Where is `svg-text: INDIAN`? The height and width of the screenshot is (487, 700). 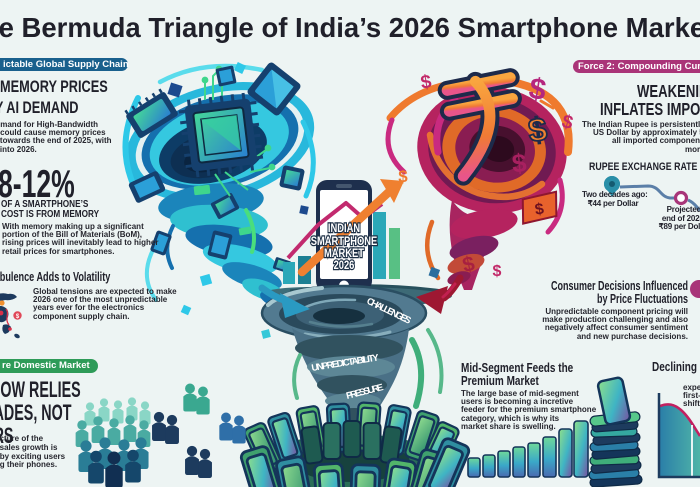 svg-text: INDIAN is located at coordinates (344, 228).